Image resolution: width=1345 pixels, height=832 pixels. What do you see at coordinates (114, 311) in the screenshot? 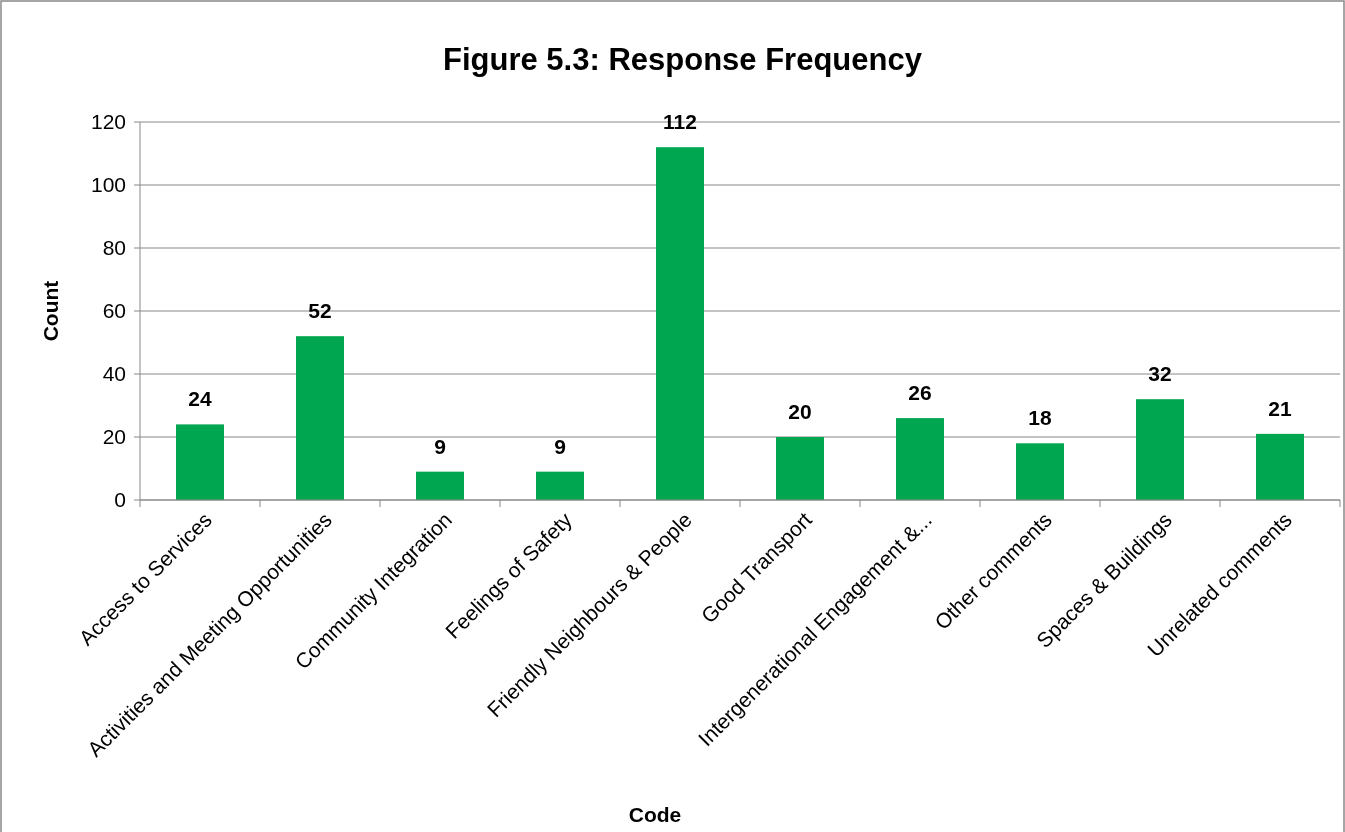
I see `y-tick-label: 60` at bounding box center [114, 311].